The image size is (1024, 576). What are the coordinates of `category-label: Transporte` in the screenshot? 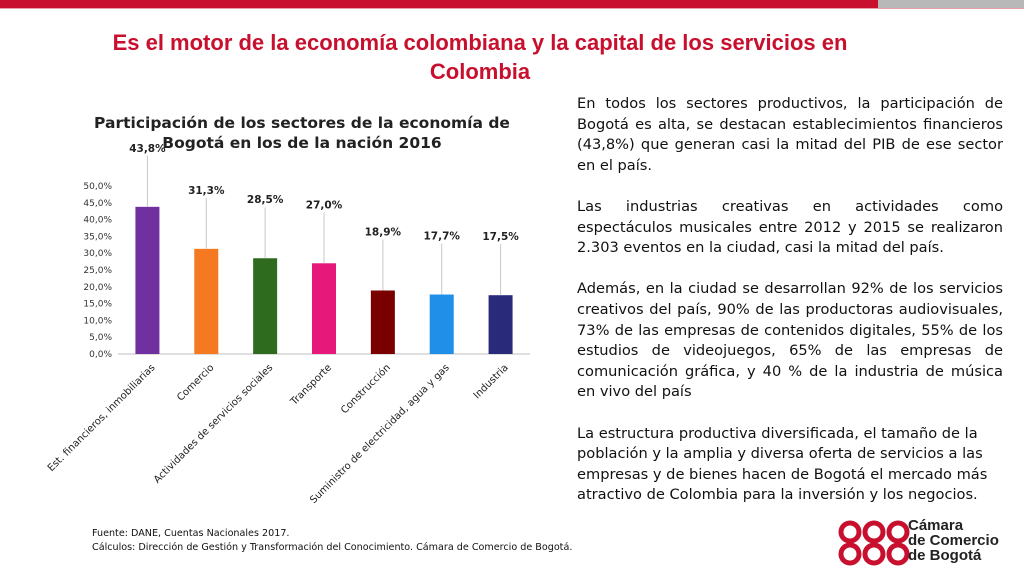 It's located at (311, 385).